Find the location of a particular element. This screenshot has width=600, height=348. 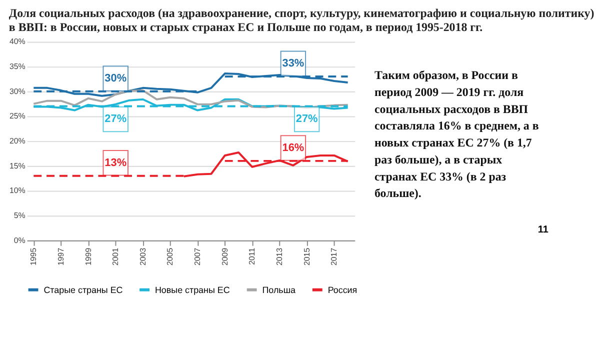

x-tick-label: 2007 is located at coordinates (197, 256).